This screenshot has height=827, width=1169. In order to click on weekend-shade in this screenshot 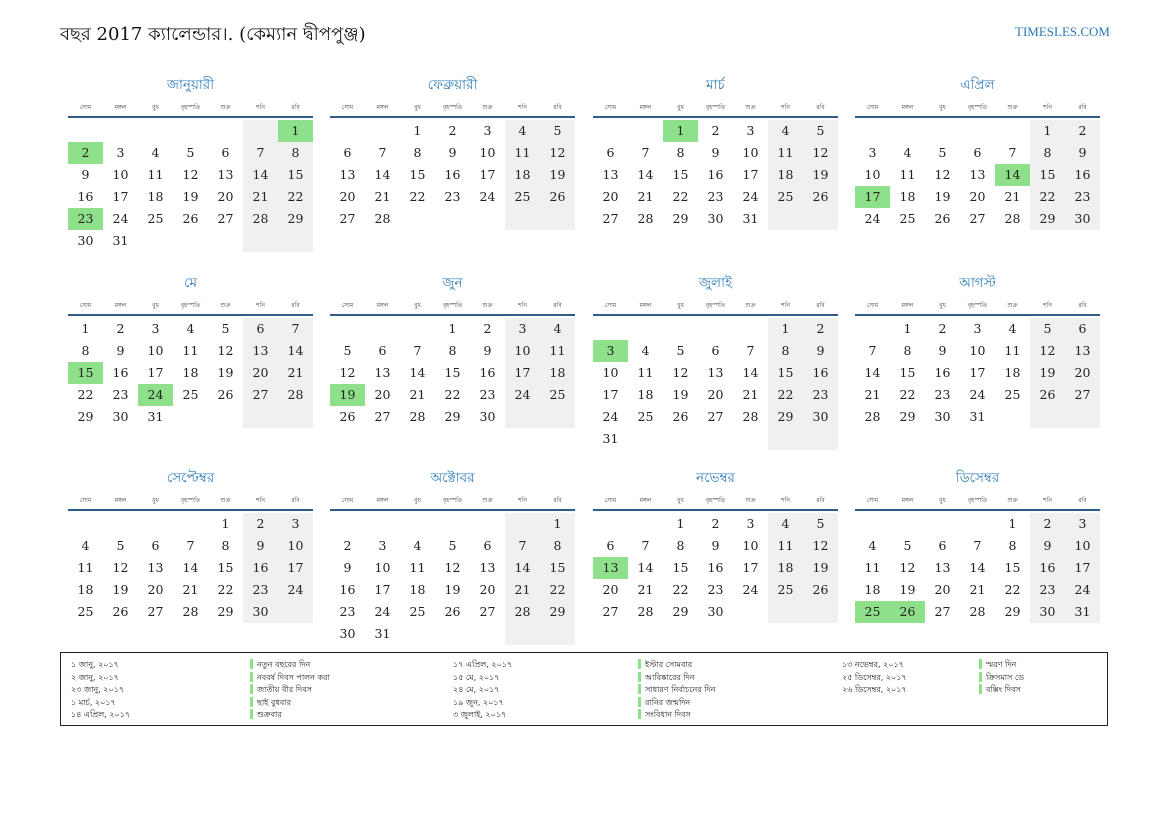, I will do `click(278, 373)`.